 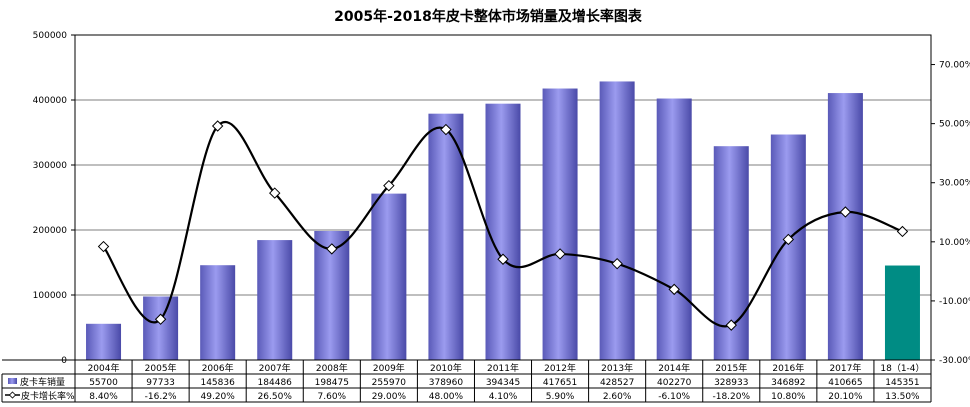 What do you see at coordinates (674, 368) in the screenshot?
I see `category-label: 2014年` at bounding box center [674, 368].